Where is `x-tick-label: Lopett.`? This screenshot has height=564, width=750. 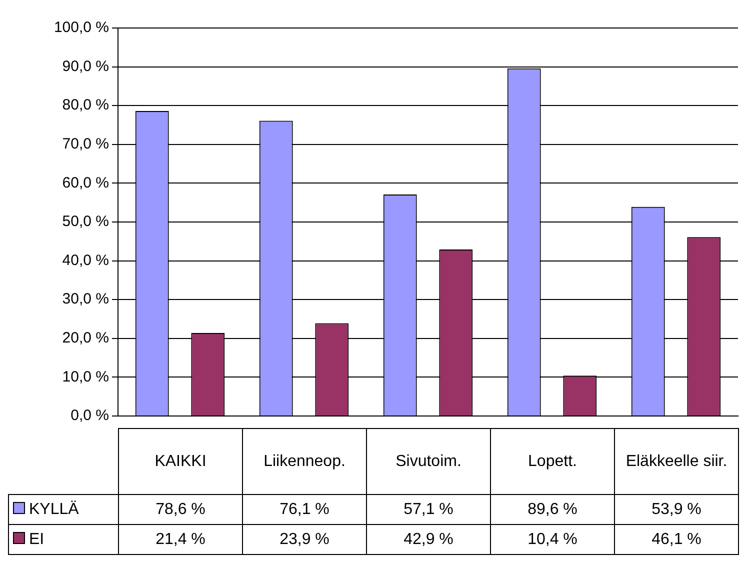
x-tick-label: Lopett. is located at coordinates (552, 461).